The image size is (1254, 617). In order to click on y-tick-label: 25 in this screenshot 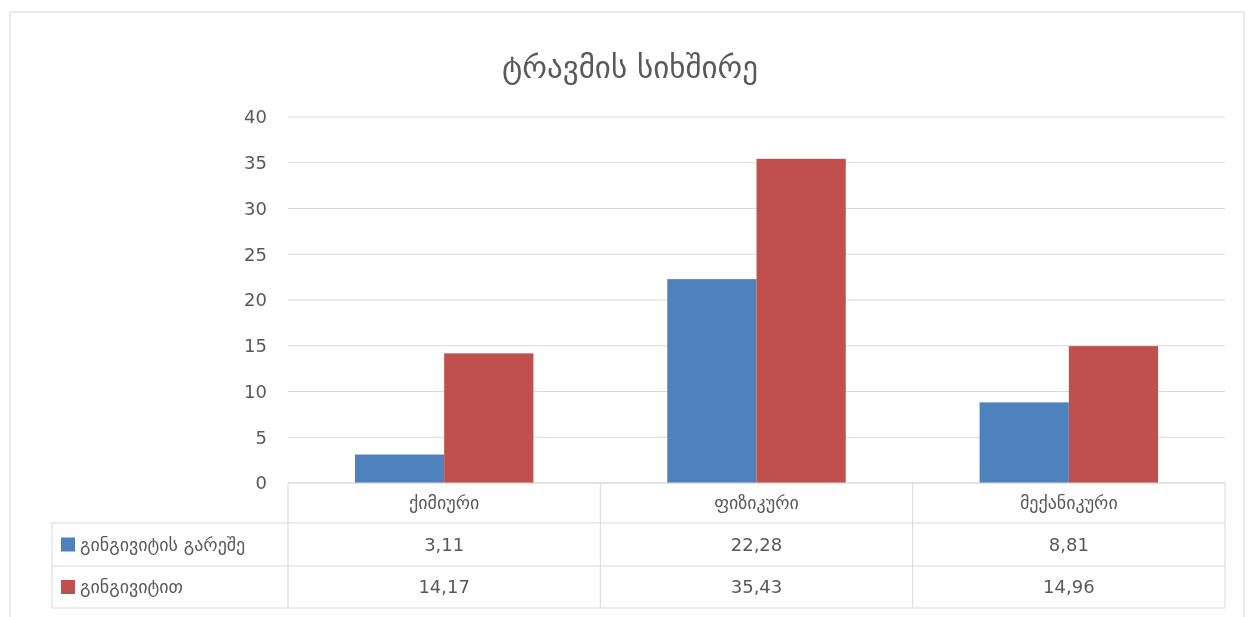, I will do `click(255, 254)`.